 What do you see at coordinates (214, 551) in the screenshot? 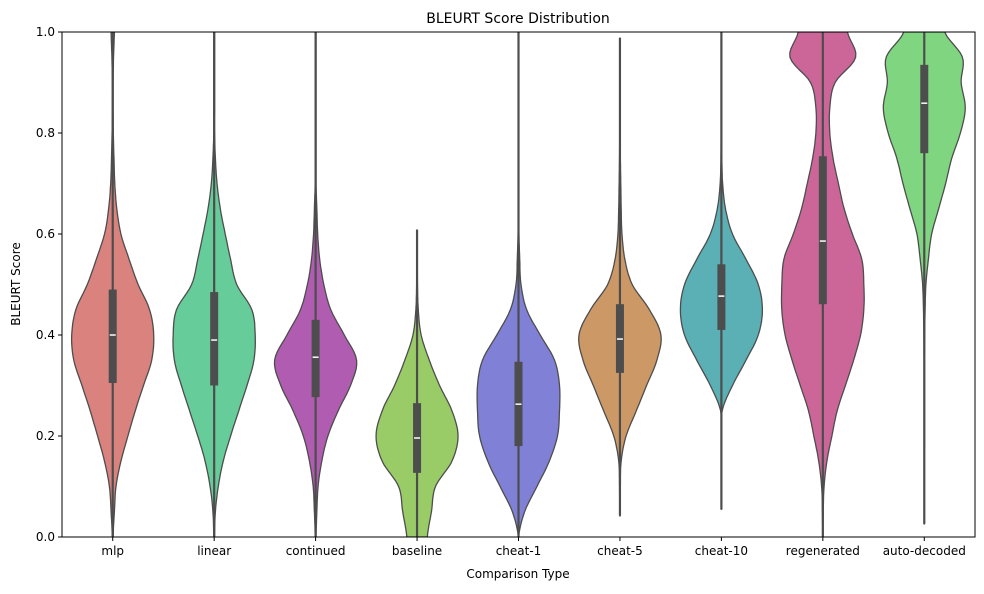
I see `x-tick-label: linear` at bounding box center [214, 551].